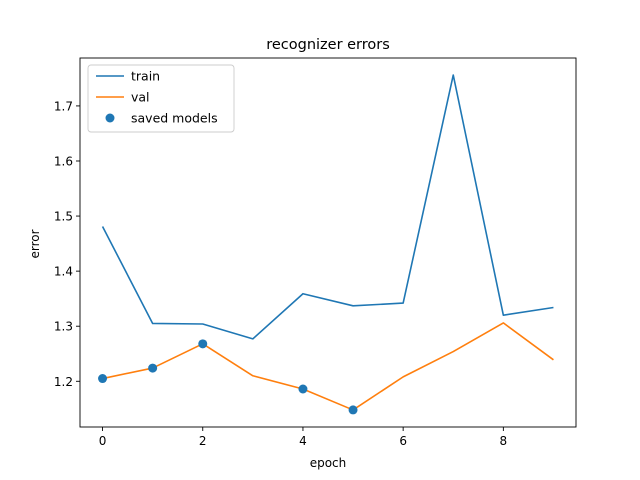 The image size is (640, 480). What do you see at coordinates (110, 118) in the screenshot?
I see `legend-swatch-saved-models` at bounding box center [110, 118].